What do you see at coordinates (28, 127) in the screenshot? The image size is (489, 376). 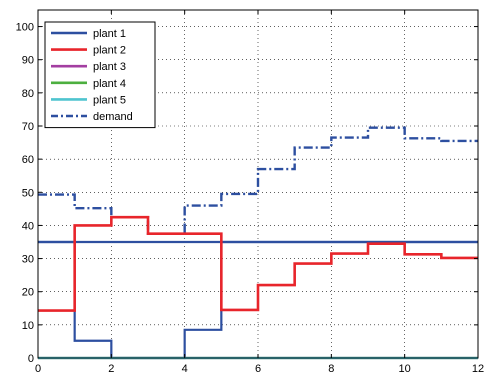 I see `y-tick-label: 70` at bounding box center [28, 127].